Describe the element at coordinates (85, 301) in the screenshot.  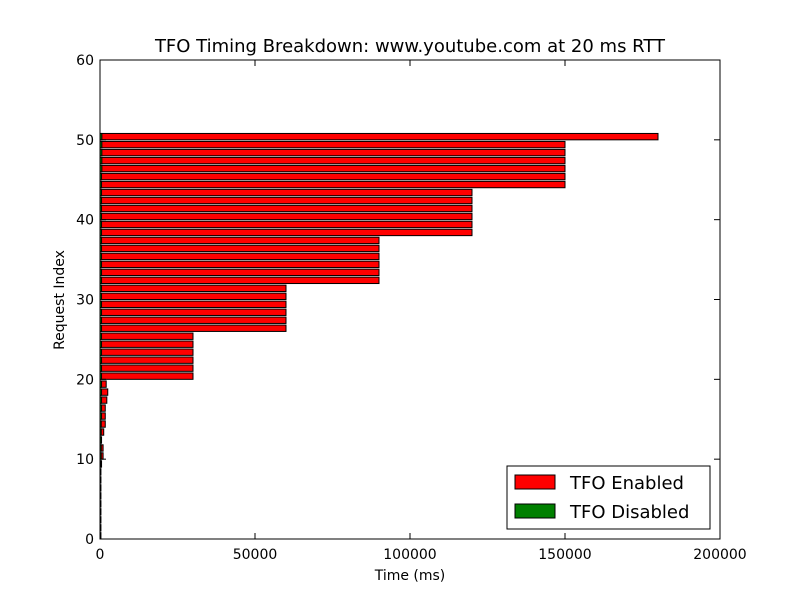
I see `y-tick-label: 30` at that location.